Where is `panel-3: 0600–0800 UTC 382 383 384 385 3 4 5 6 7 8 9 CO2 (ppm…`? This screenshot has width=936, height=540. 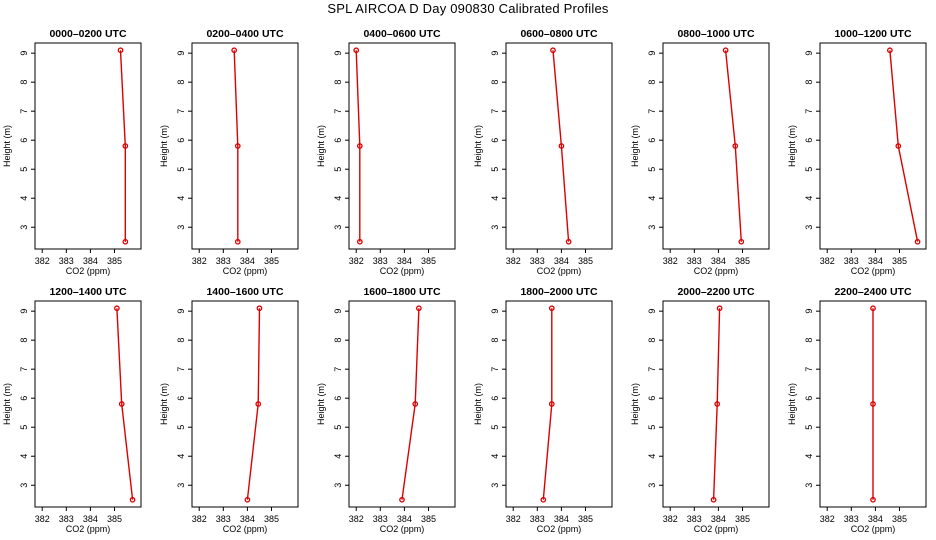
panel-3: 0600–0800 UTC 382 383 384 385 3 4 5 6 7 8 9 CO2 (ppm… is located at coordinates (543, 152).